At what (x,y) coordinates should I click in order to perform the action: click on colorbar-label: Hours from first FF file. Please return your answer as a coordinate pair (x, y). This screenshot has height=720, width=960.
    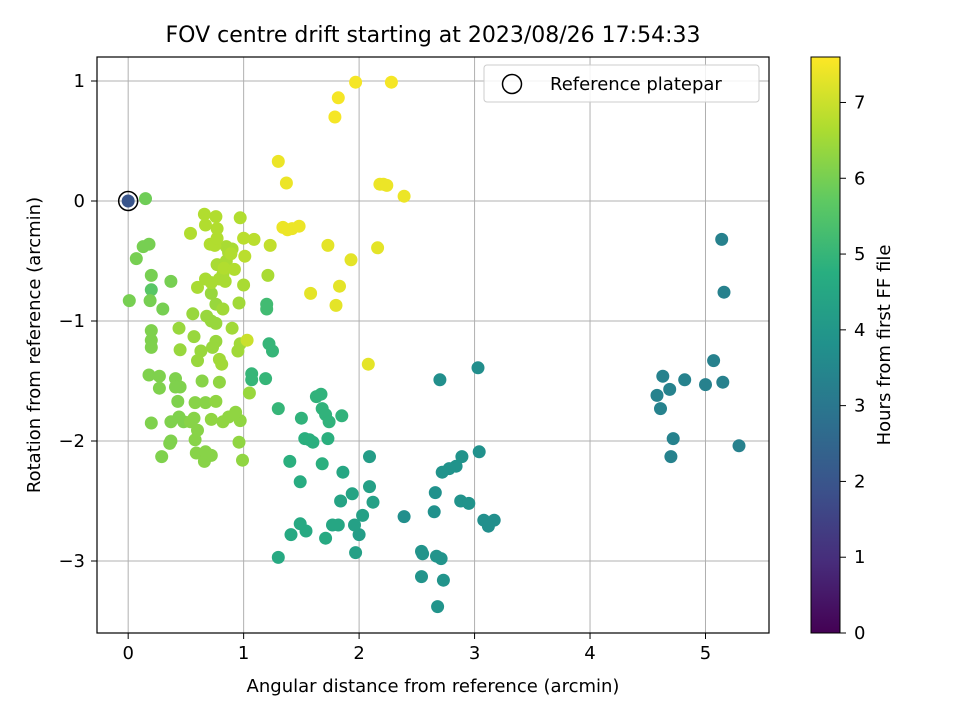
    Looking at the image, I should click on (884, 345).